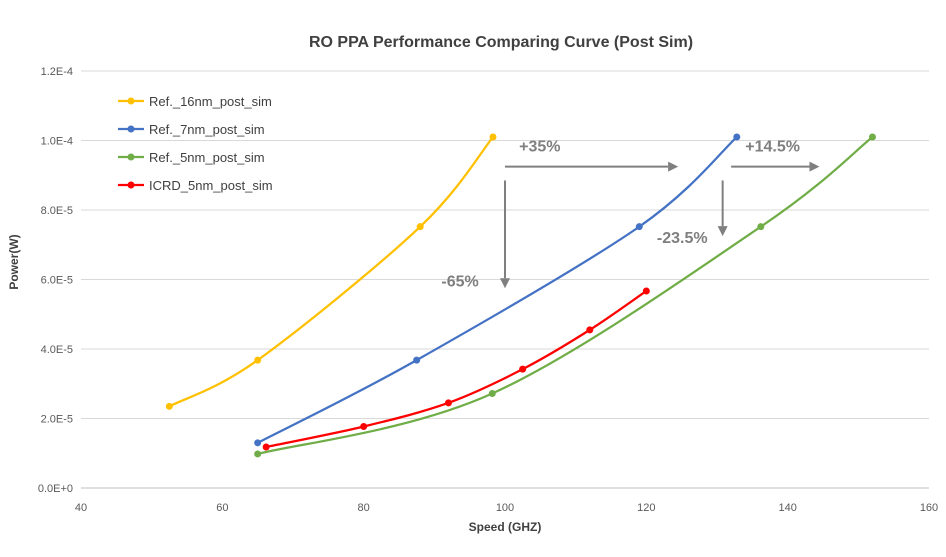 This screenshot has height=557, width=946. What do you see at coordinates (207, 157) in the screenshot?
I see `legend-label: Ref._5nm_post_sim` at bounding box center [207, 157].